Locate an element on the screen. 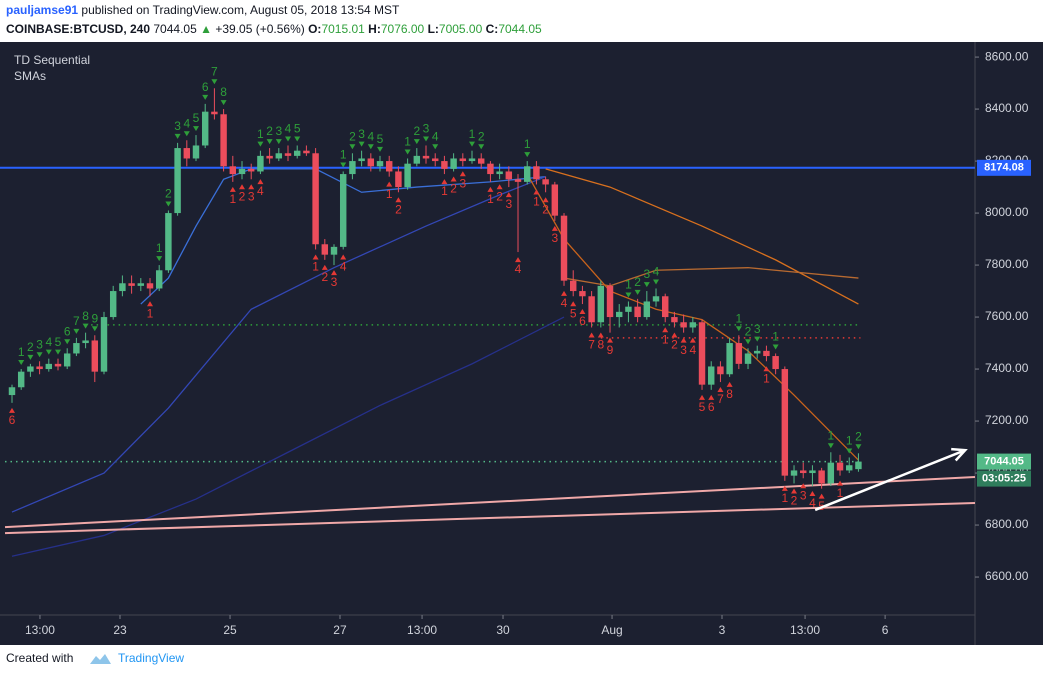 This screenshot has height=676, width=1043. footer-text: Created with is located at coordinates (39, 658).